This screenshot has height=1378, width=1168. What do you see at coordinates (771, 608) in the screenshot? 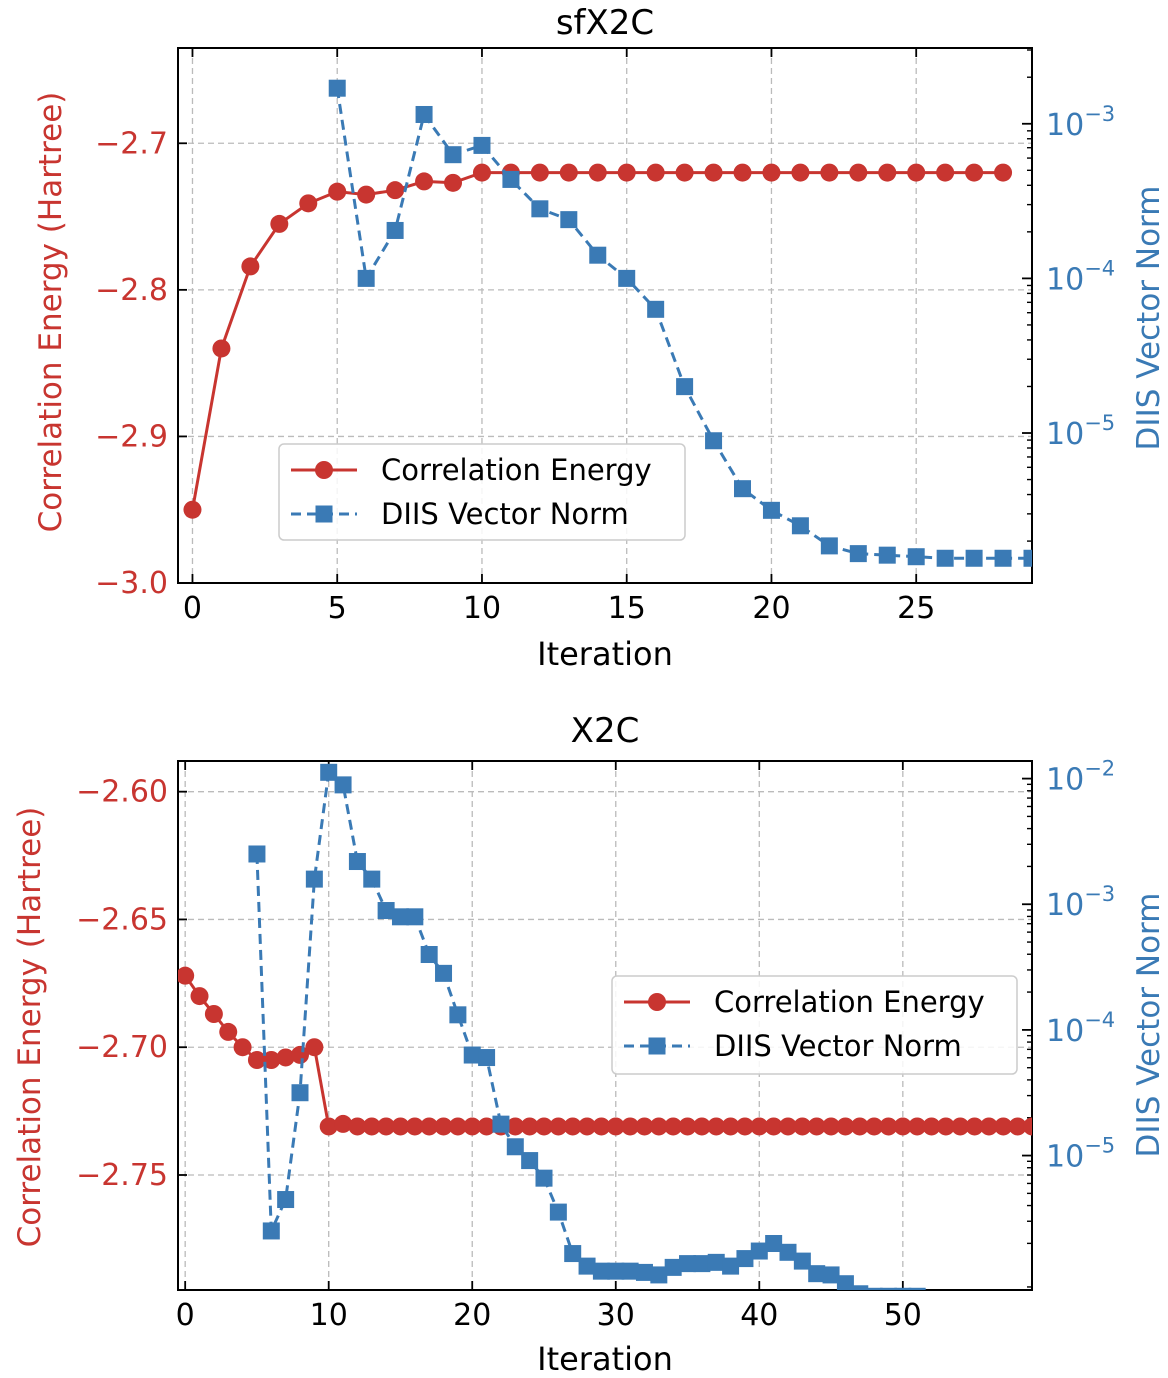
I see `x-tick-label: 20` at bounding box center [771, 608].